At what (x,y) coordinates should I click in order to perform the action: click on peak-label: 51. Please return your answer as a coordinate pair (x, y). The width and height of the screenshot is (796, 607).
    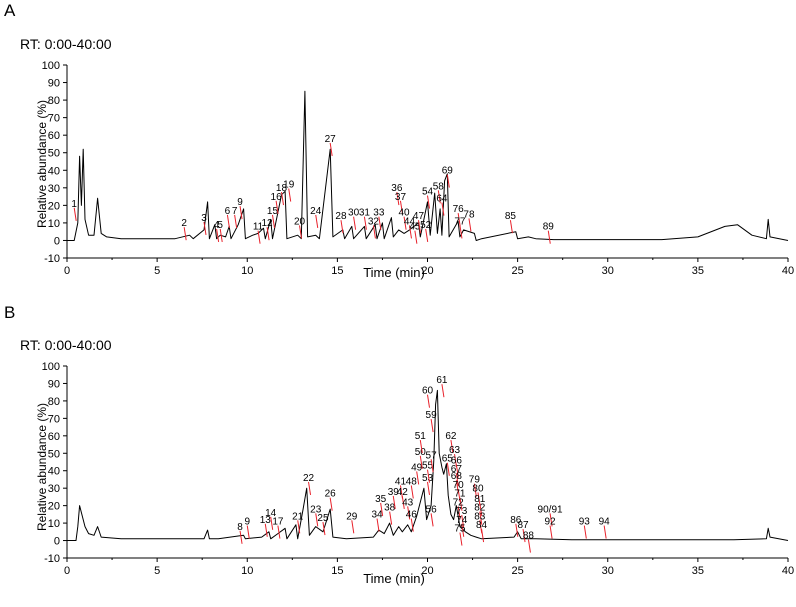
    Looking at the image, I should click on (421, 436).